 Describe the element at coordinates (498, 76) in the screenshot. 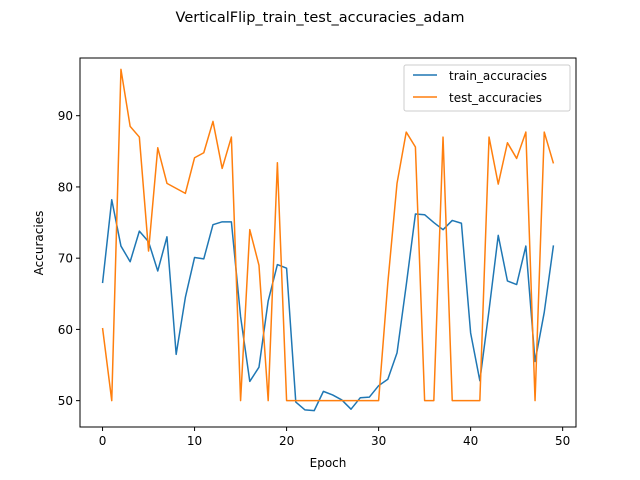

I see `legend-label-train: train_accuracies` at that location.